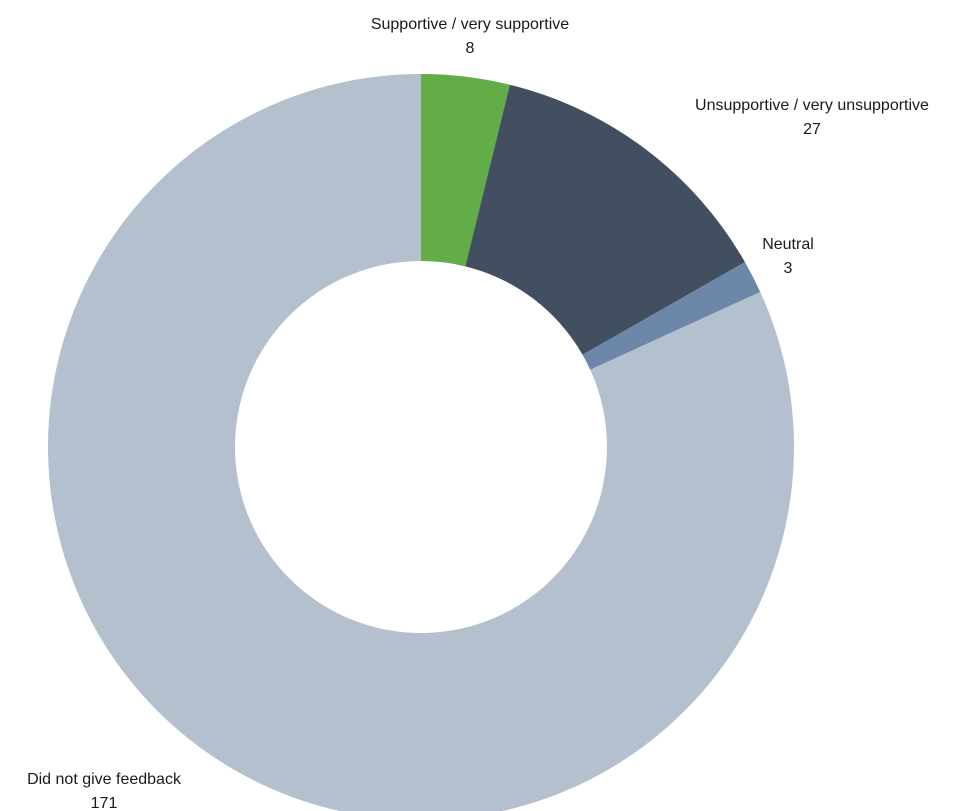 This screenshot has height=811, width=958. Describe the element at coordinates (605, 219) in the screenshot. I see `slice-unsupportive-very-unsupportive` at that location.